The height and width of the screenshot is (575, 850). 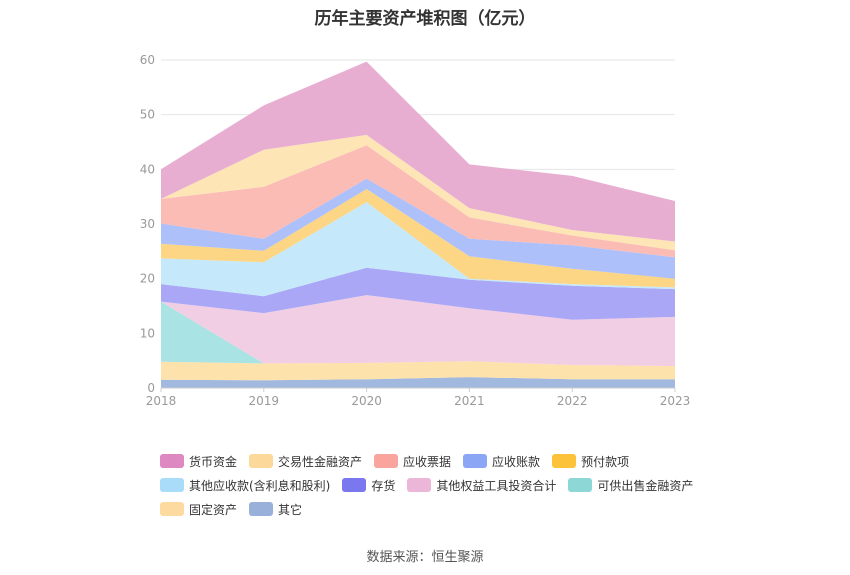 I want to click on legend-item: 其它, so click(x=275, y=509).